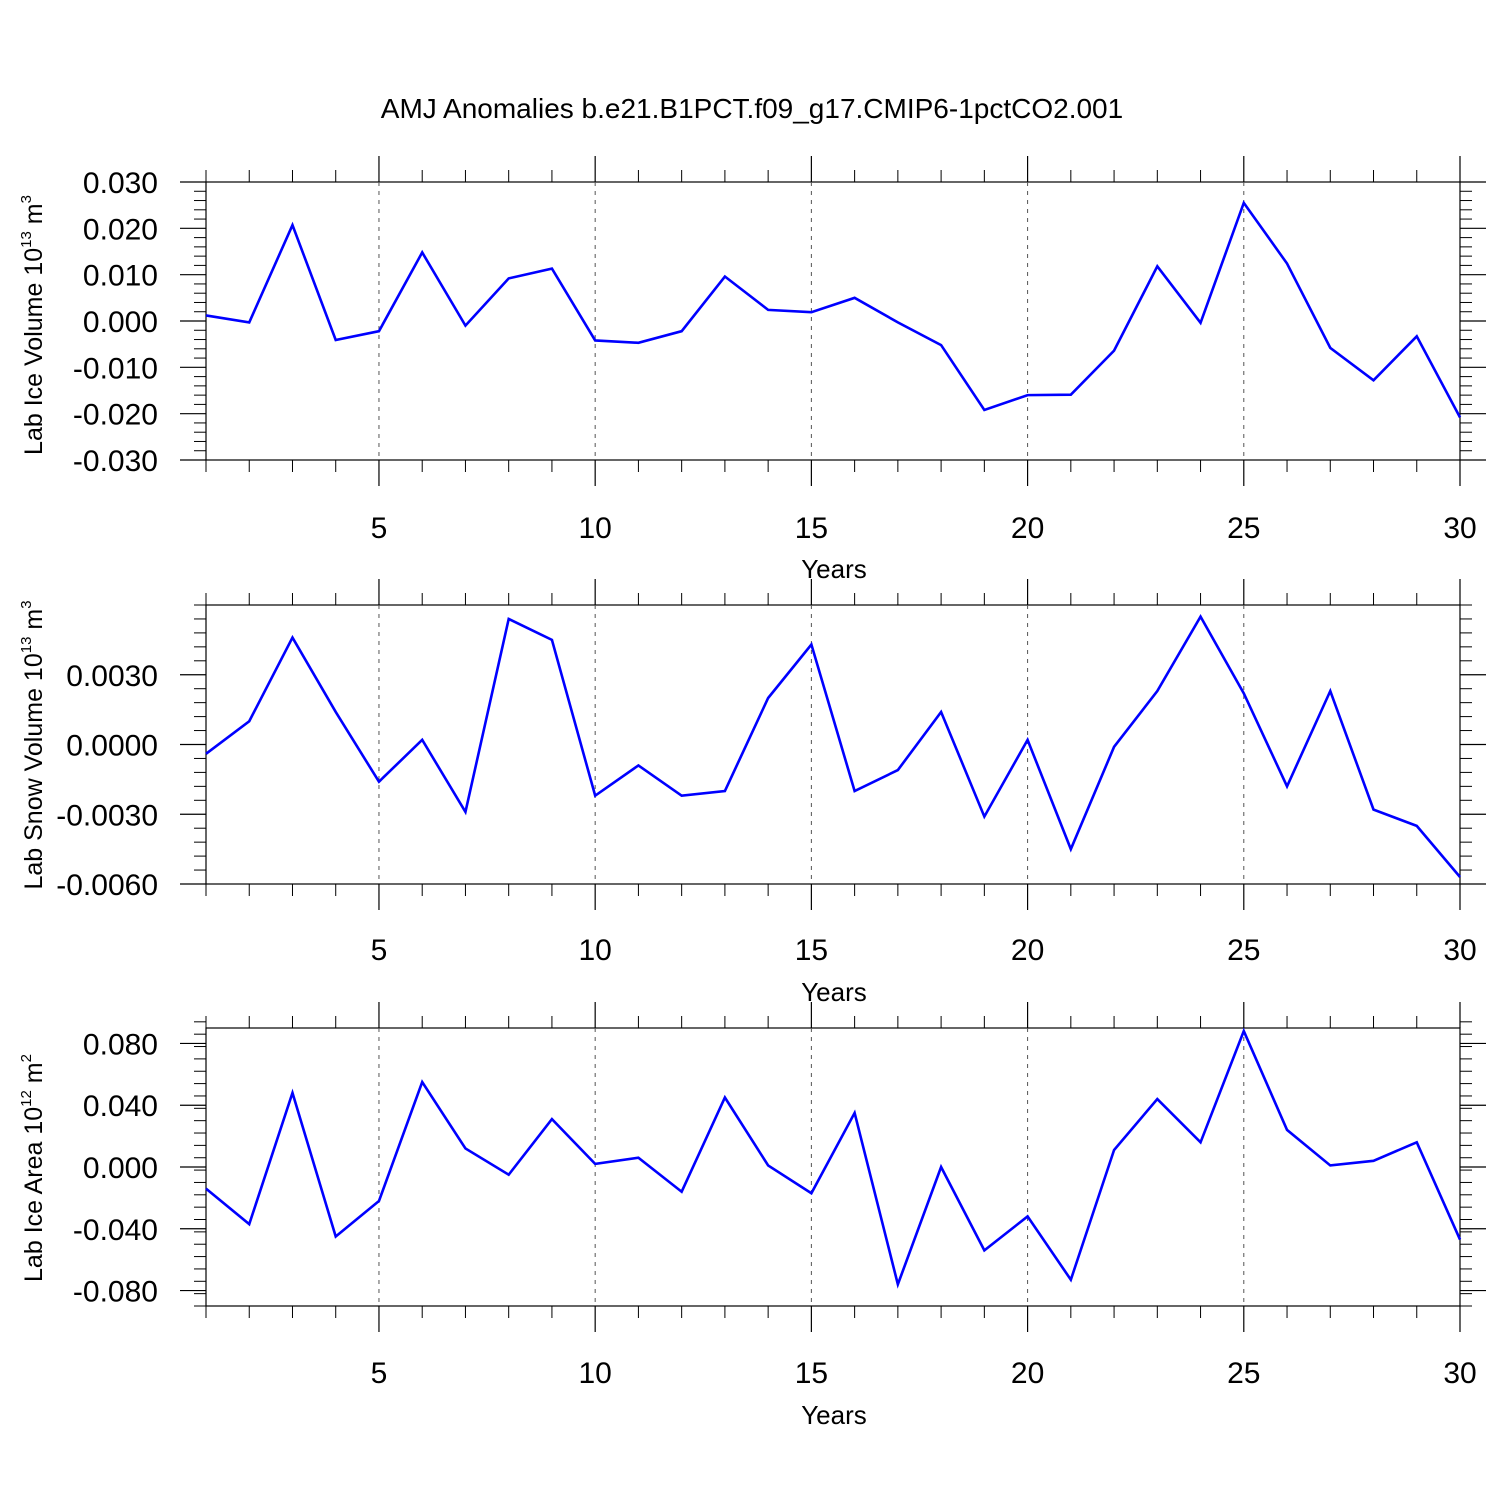 Image resolution: width=1500 pixels, height=1500 pixels. Describe the element at coordinates (107, 885) in the screenshot. I see `y-tick-label: -0.0060` at that location.